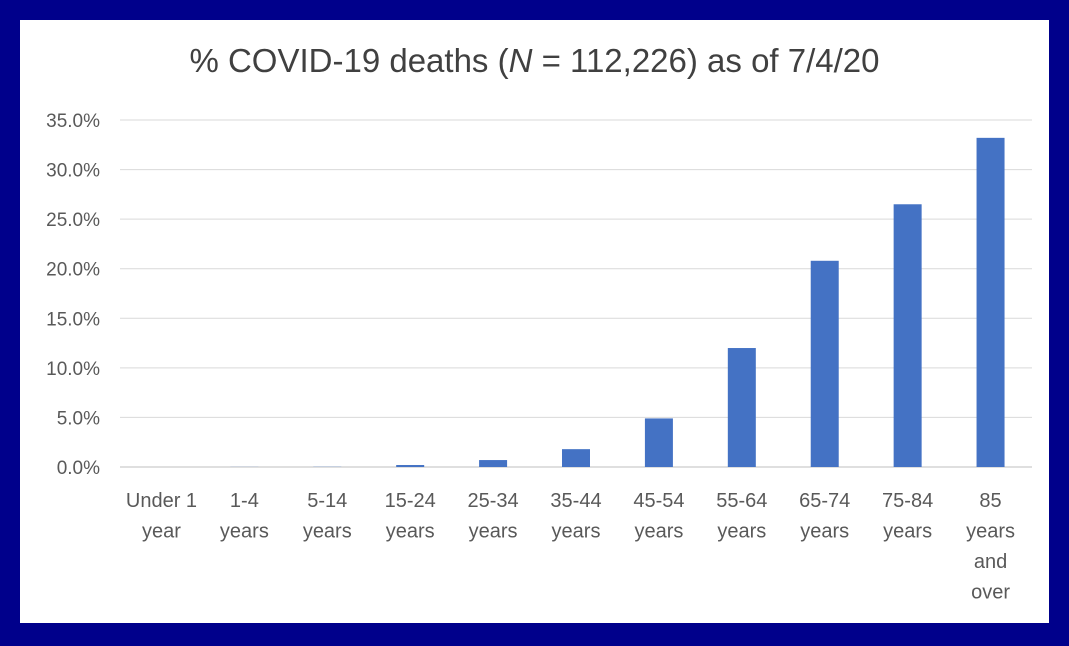  I want to click on x-category-label: 15-24 years, so click(410, 516).